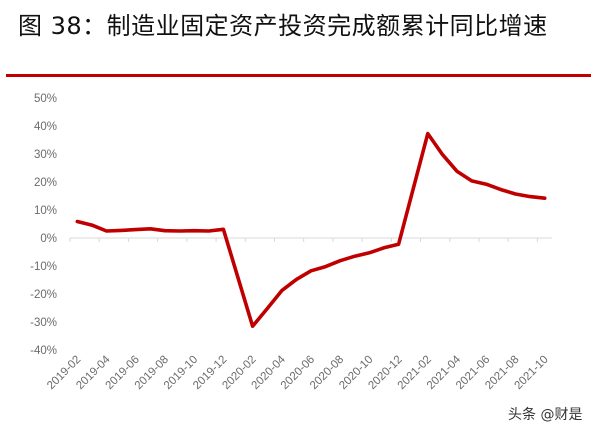 The height and width of the screenshot is (433, 600). Describe the element at coordinates (310, 239) in the screenshot. I see `x-axis` at that location.